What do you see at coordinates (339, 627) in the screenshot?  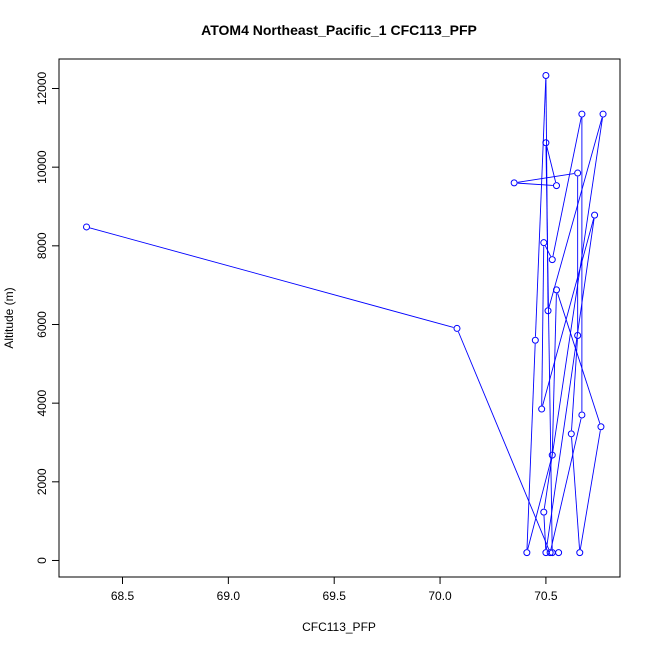 I see `x-axis-label: CFC113_PFP` at bounding box center [339, 627].